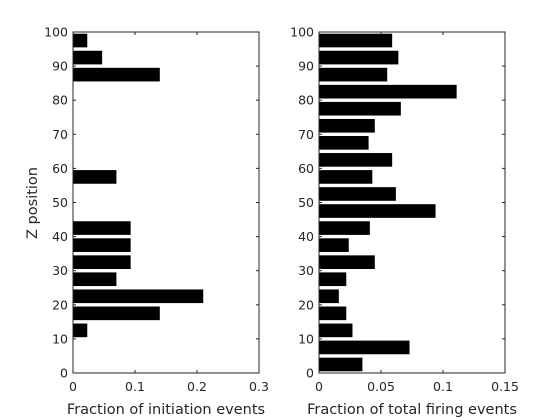  I want to click on firing-x-axis-label: Fraction of total firing events, so click(412, 410).